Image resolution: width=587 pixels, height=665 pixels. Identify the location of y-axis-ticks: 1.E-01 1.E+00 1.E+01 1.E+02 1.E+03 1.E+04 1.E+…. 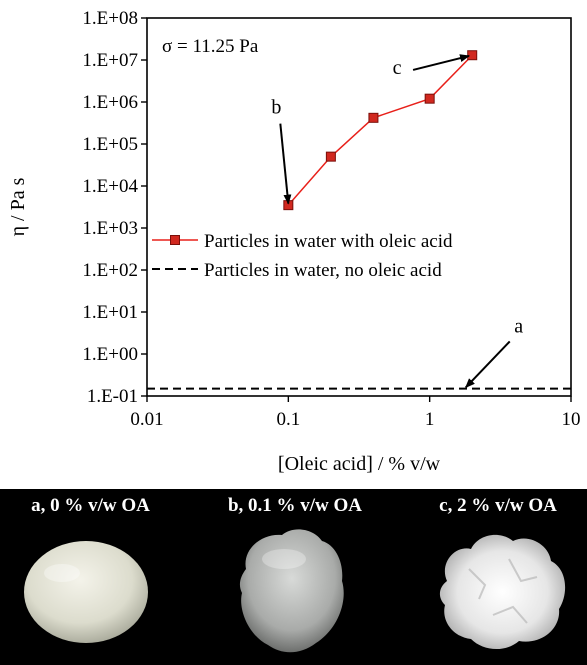
(114, 207).